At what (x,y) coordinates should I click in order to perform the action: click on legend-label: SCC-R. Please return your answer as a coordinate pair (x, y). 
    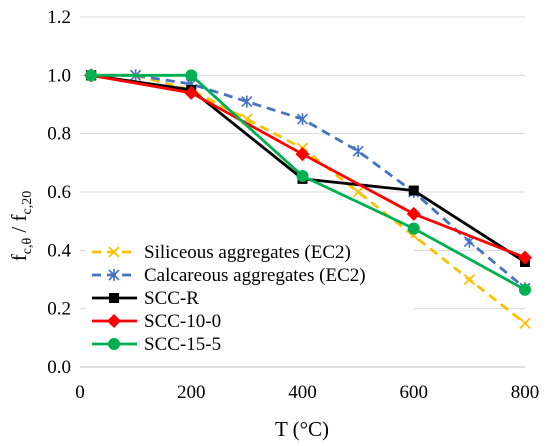
    Looking at the image, I should click on (171, 298).